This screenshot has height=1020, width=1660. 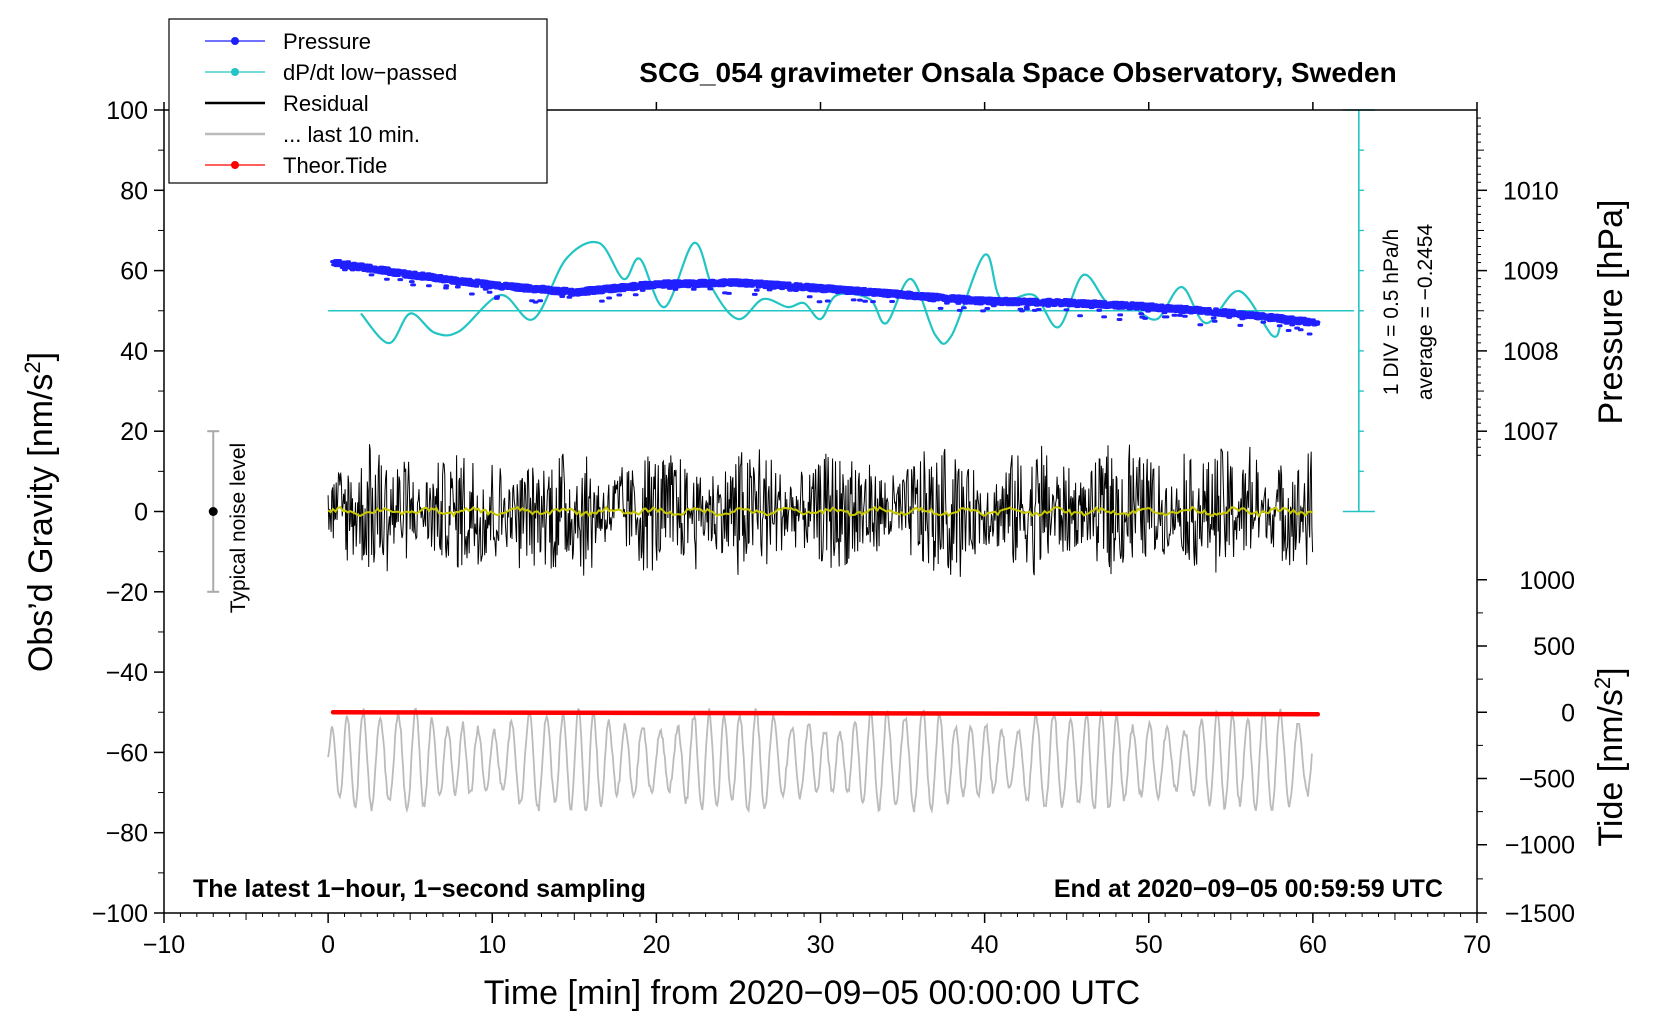 I want to click on tide-tick-label: −1500, so click(x=1540, y=914).